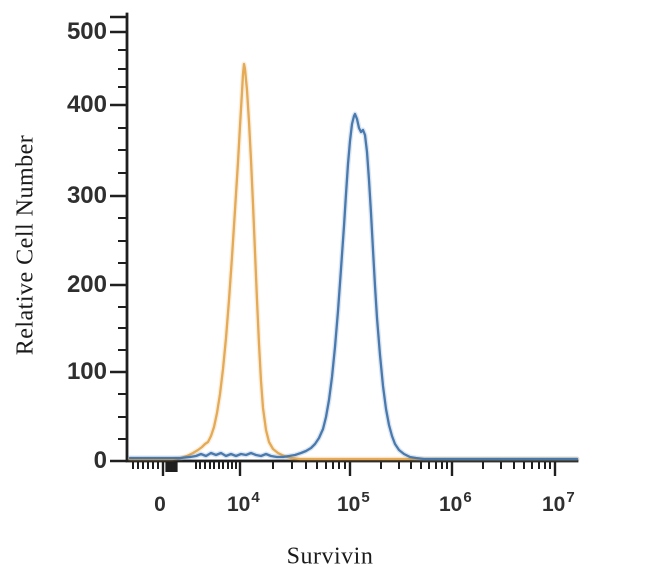 This screenshot has height=585, width=650. Describe the element at coordinates (467, 497) in the screenshot. I see `x-tick-exponent: 6` at that location.